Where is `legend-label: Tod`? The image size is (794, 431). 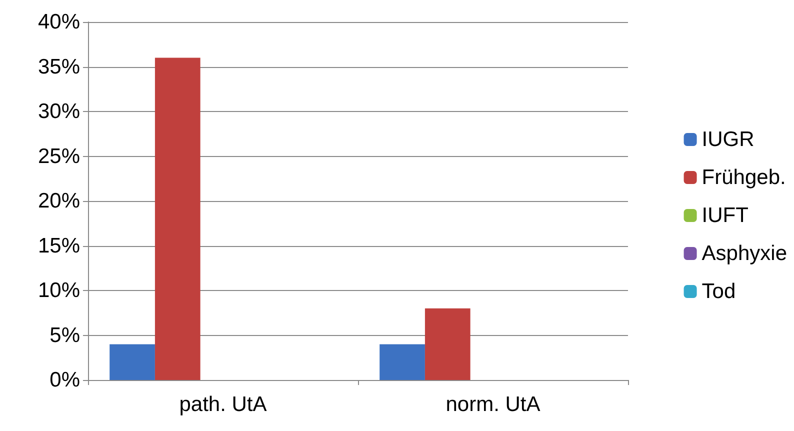 legend-label: Tod is located at coordinates (719, 291).